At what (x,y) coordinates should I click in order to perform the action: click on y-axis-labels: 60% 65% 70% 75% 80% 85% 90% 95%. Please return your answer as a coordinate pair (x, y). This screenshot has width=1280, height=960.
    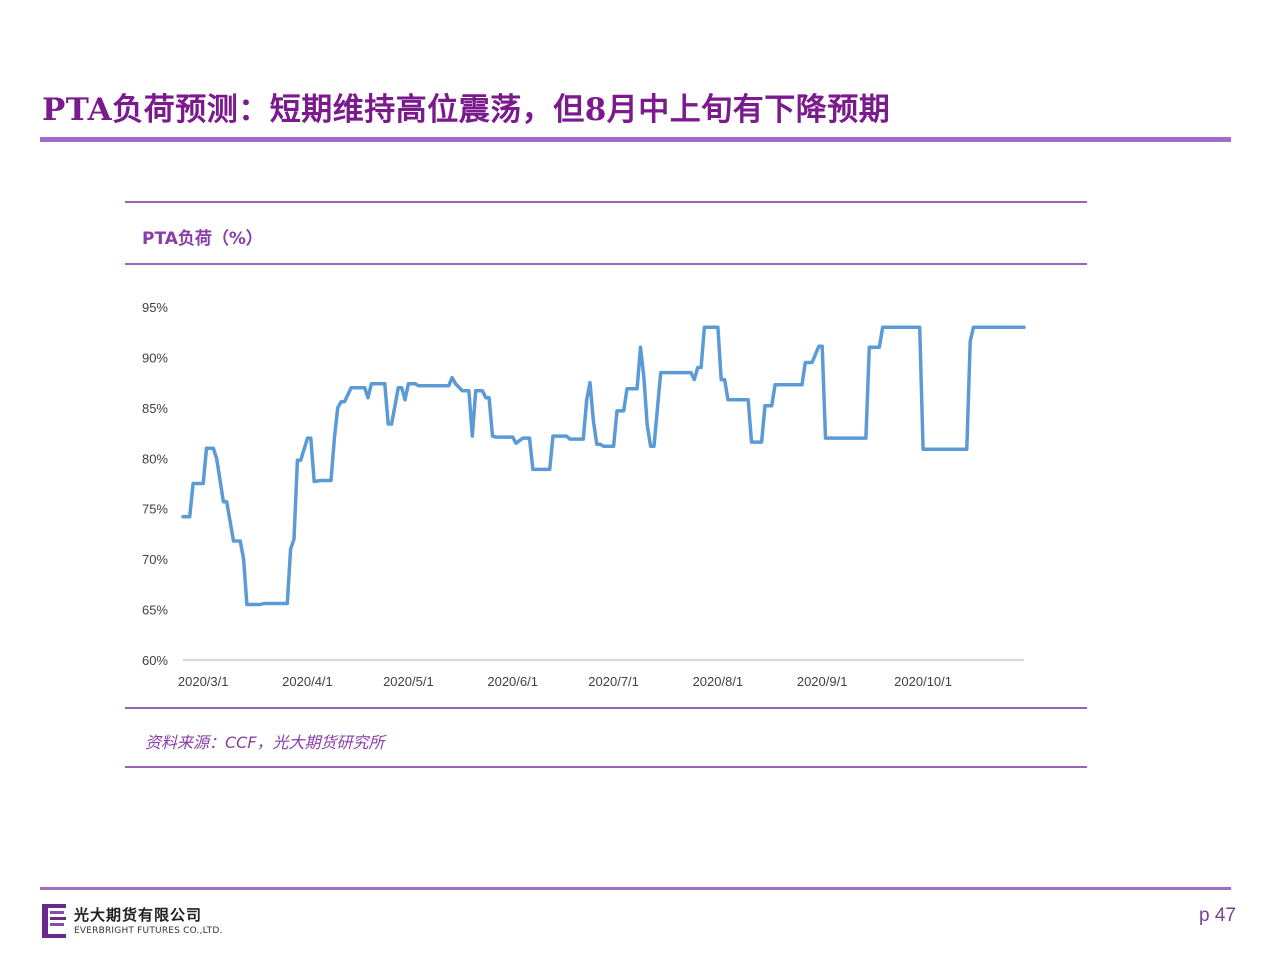
    Looking at the image, I should click on (155, 484).